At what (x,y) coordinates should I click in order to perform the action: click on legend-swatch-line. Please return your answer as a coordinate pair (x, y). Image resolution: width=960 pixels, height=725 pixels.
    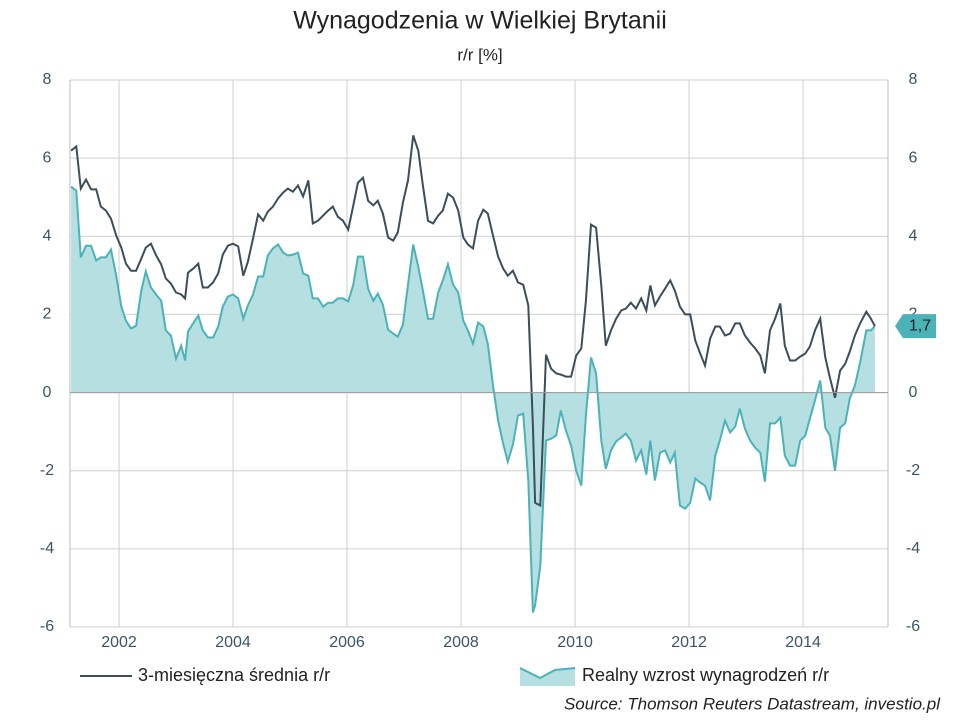
    Looking at the image, I should click on (547, 673).